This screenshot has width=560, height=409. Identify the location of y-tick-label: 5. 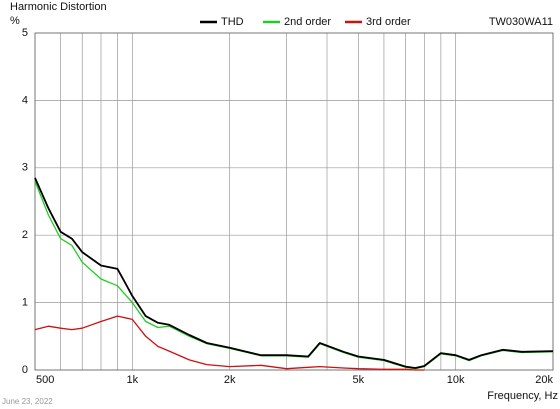
(25, 33).